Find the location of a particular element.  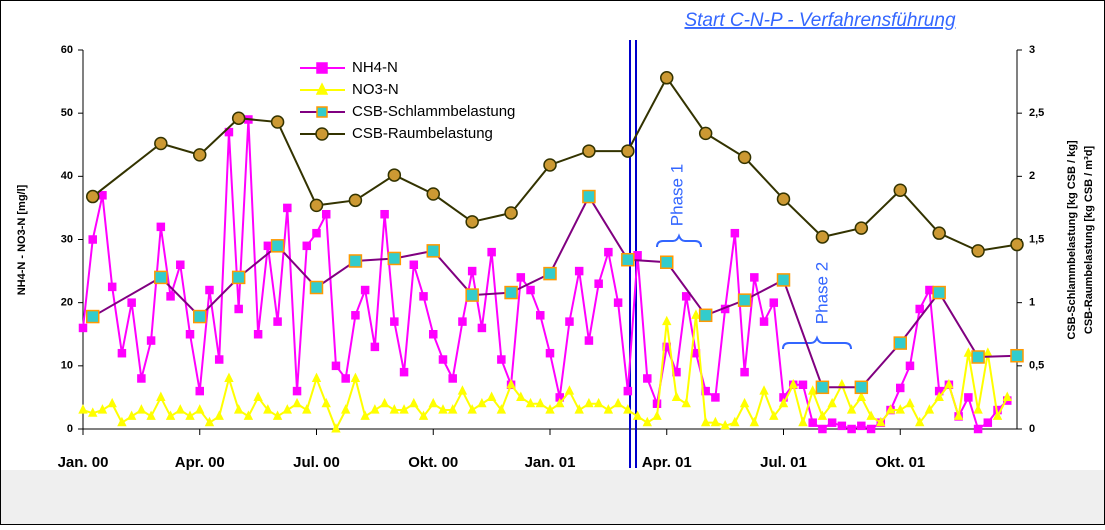

legend-label: CSB-Schlammbelastung is located at coordinates (433, 111).